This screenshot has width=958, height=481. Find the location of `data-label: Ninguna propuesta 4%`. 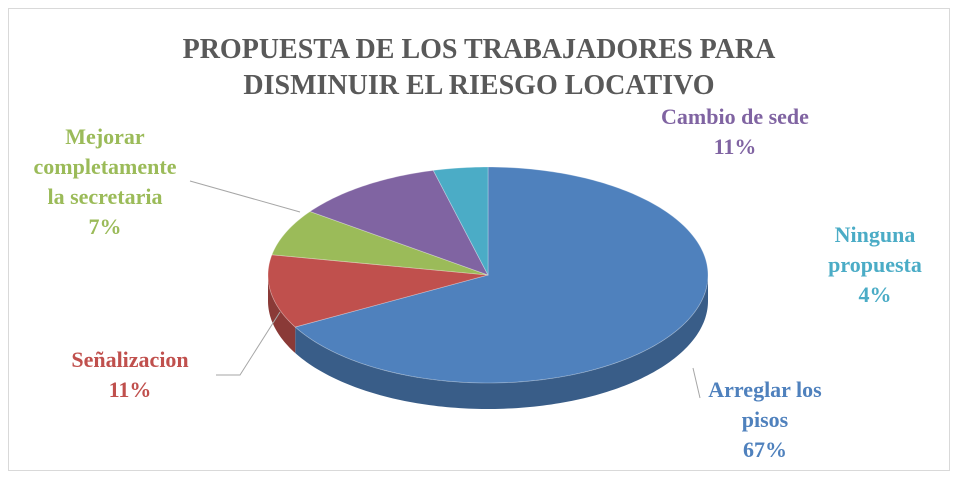

data-label: Ninguna propuesta 4% is located at coordinates (874, 265).